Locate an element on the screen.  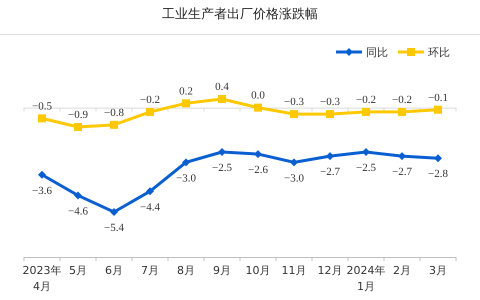
x-tick-label: 2024年 1月 is located at coordinates (366, 278).